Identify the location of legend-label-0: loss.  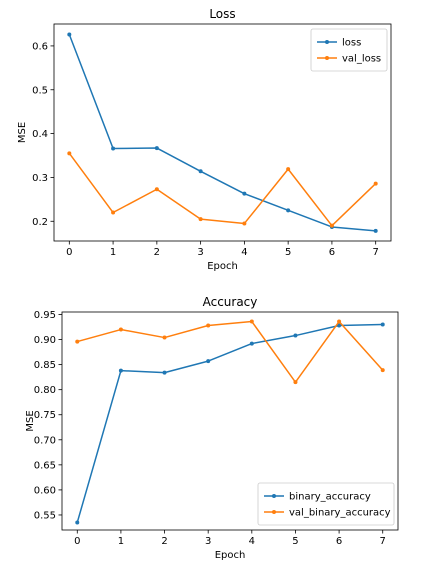
(351, 43).